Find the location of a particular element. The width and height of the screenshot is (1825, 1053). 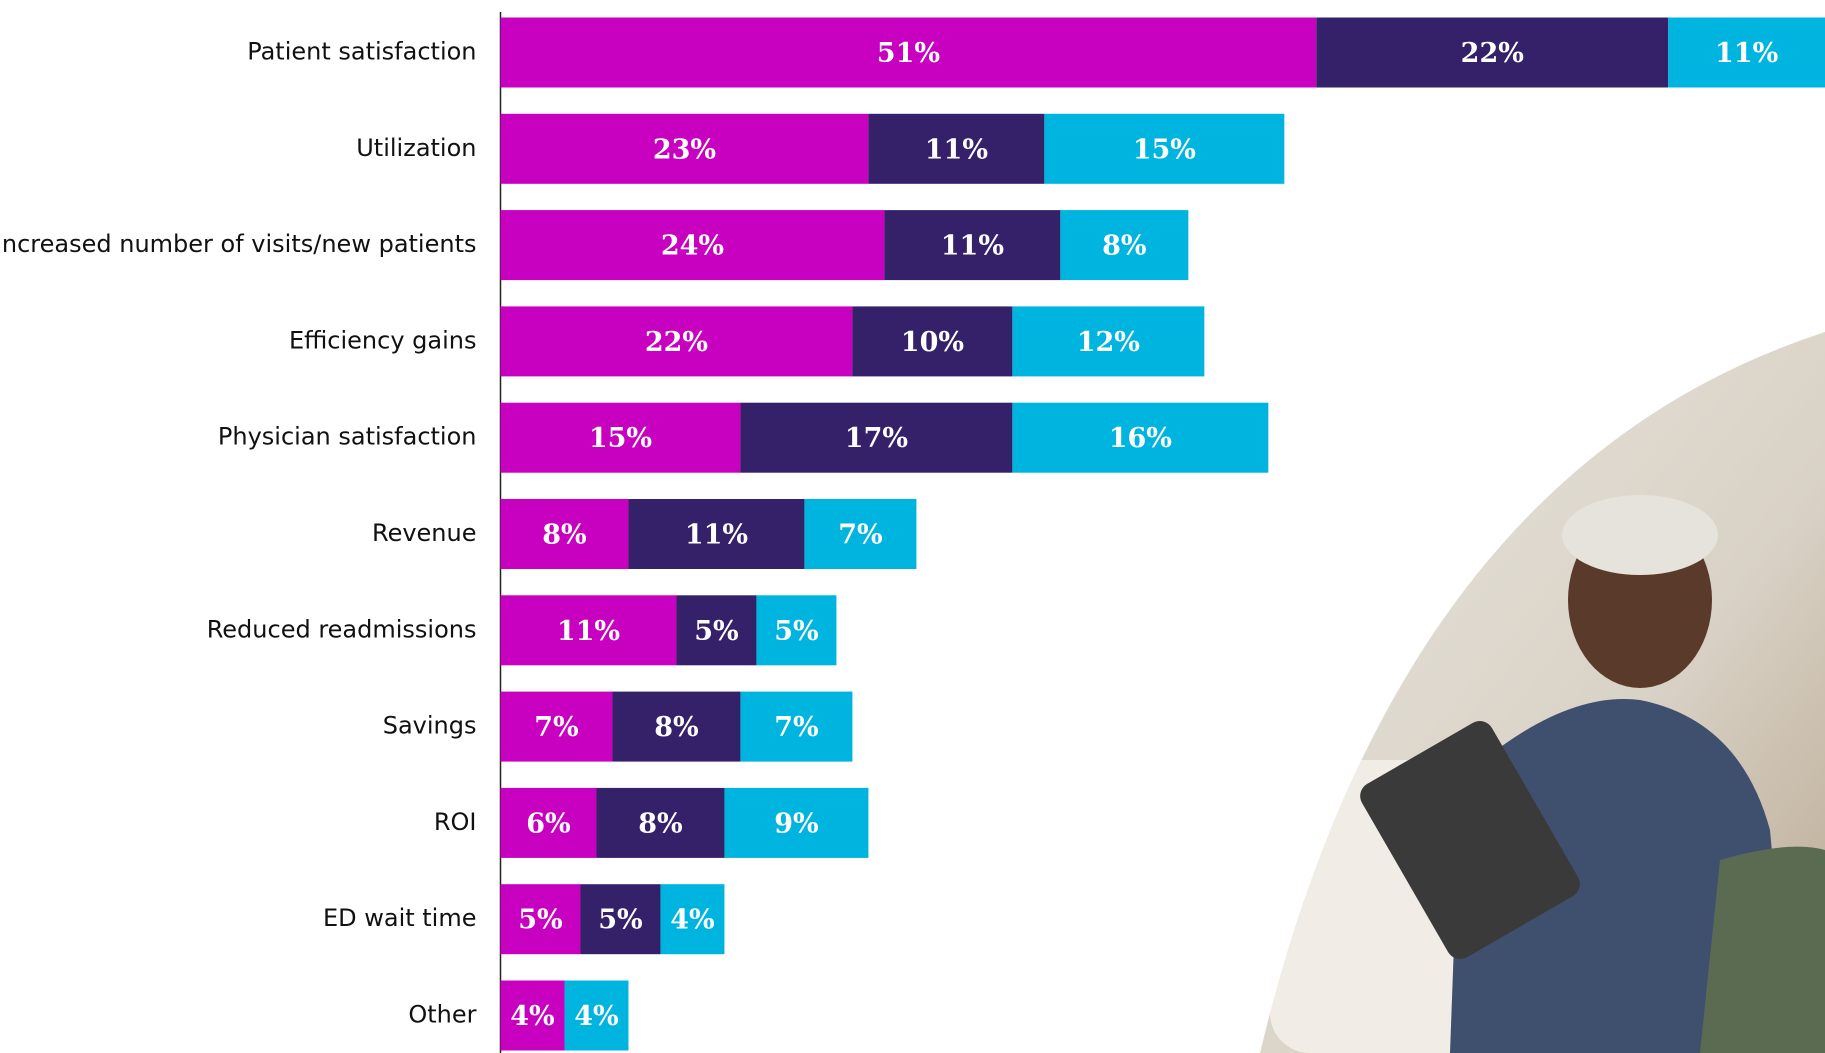

sleeve is located at coordinates (1762, 949).